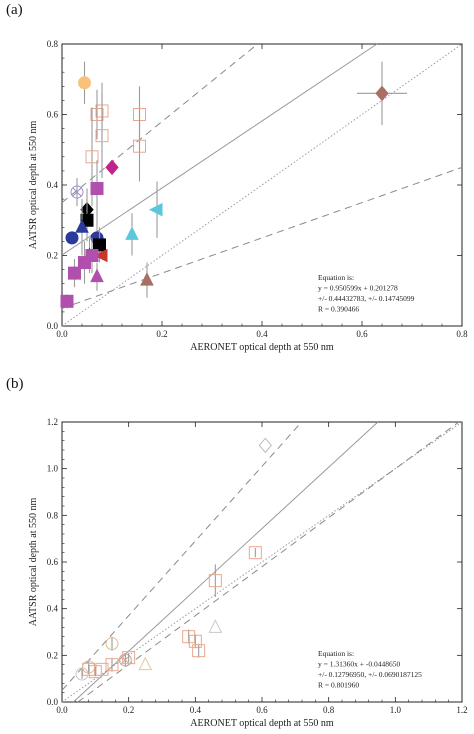 The height and width of the screenshot is (734, 474). I want to click on y-tick-label: 0.0, so click(53, 326).